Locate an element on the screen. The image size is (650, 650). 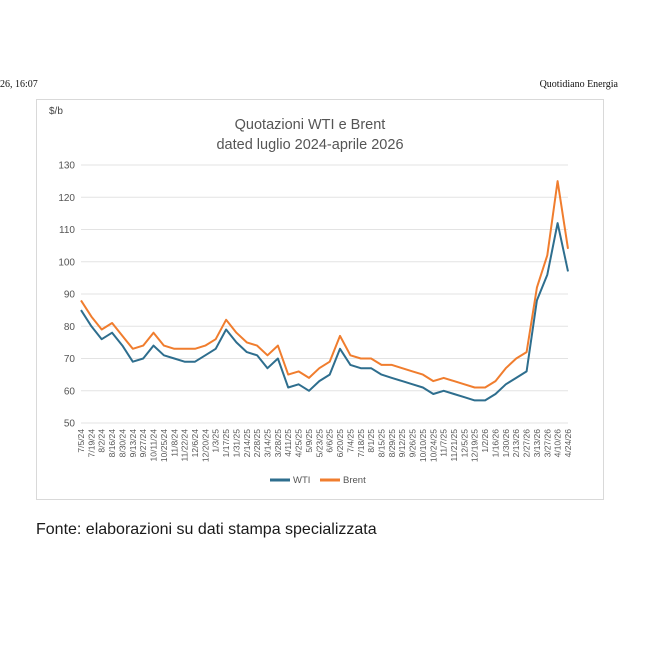
x-tick-label: 4/11/25 is located at coordinates (288, 443).